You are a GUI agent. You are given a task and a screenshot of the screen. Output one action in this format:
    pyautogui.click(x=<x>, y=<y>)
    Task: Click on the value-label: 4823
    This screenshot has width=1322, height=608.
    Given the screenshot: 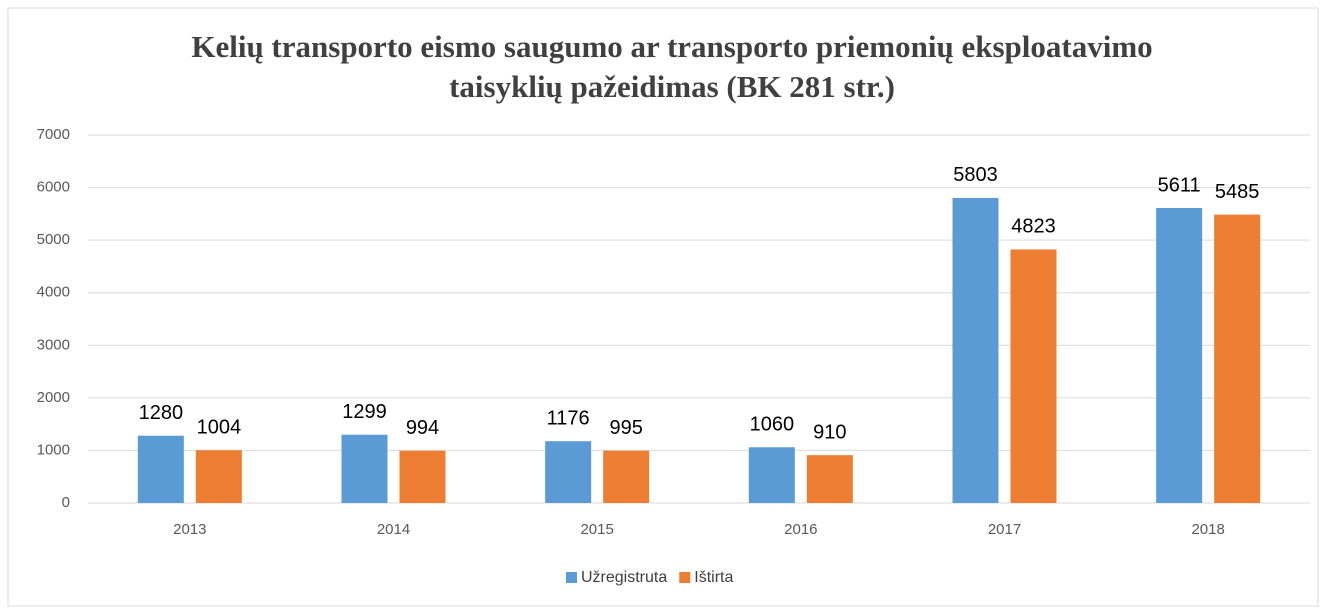 What is the action you would take?
    pyautogui.click(x=1033, y=227)
    